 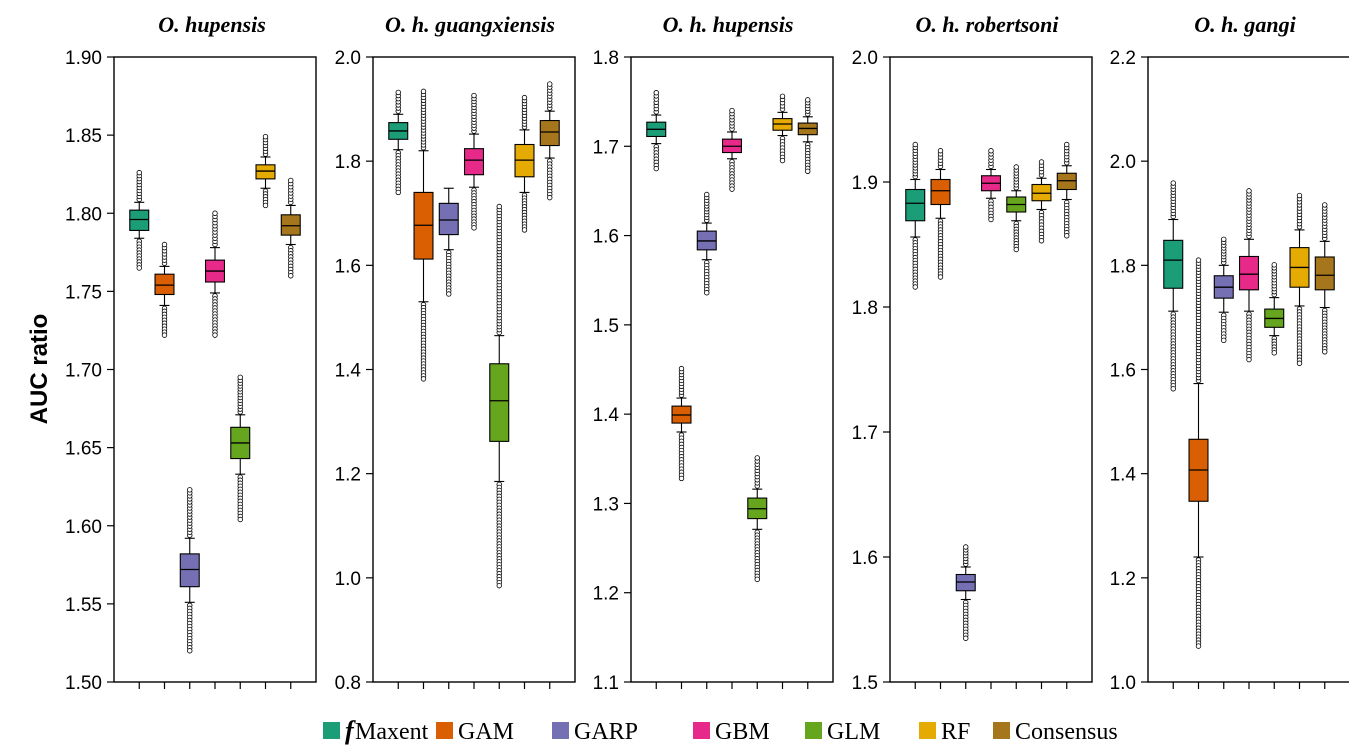 I want to click on y-tick-label: 1.60, so click(x=83, y=527).